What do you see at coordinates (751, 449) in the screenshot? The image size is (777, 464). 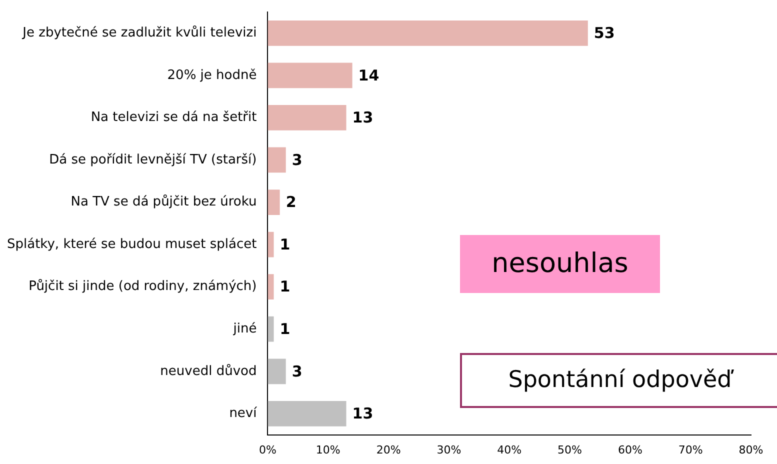 I see `x-tick-label: 80%` at bounding box center [751, 449].